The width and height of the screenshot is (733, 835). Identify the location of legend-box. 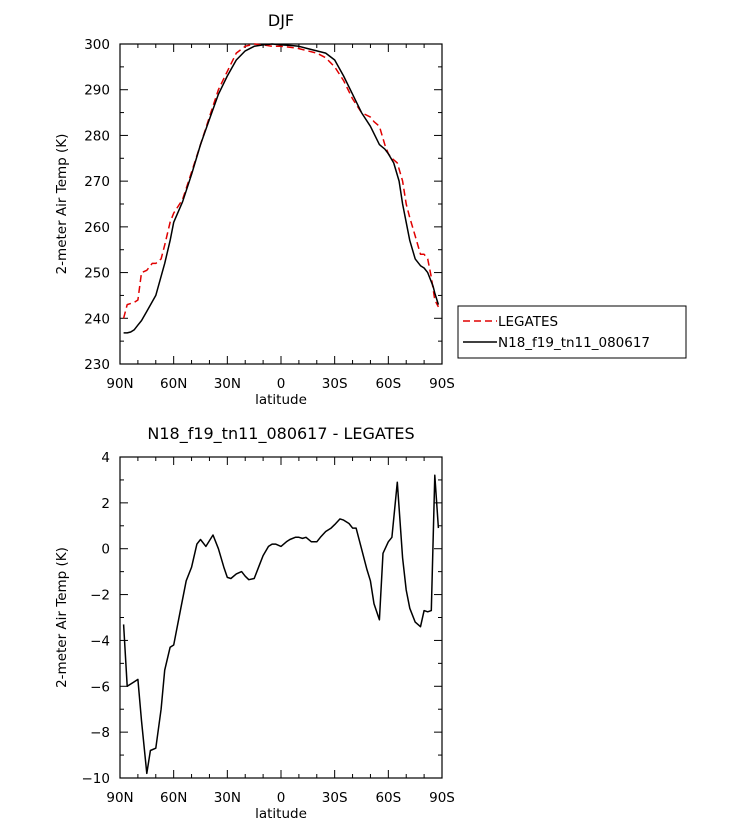
(572, 332).